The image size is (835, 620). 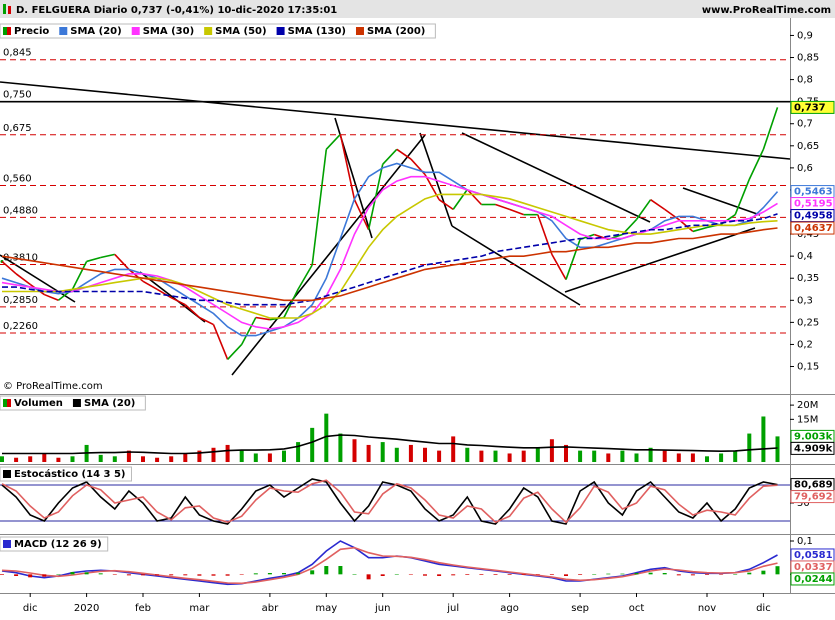 I want to click on level-label: 0,675, so click(x=17, y=128).